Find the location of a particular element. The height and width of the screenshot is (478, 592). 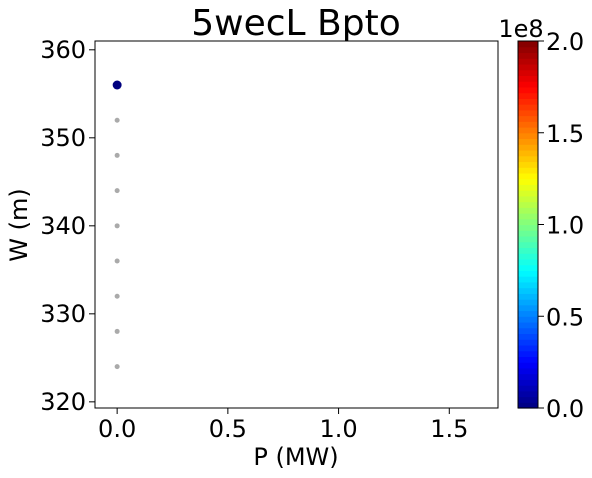

colorbar-tick-label: 1.0 is located at coordinates (565, 226).